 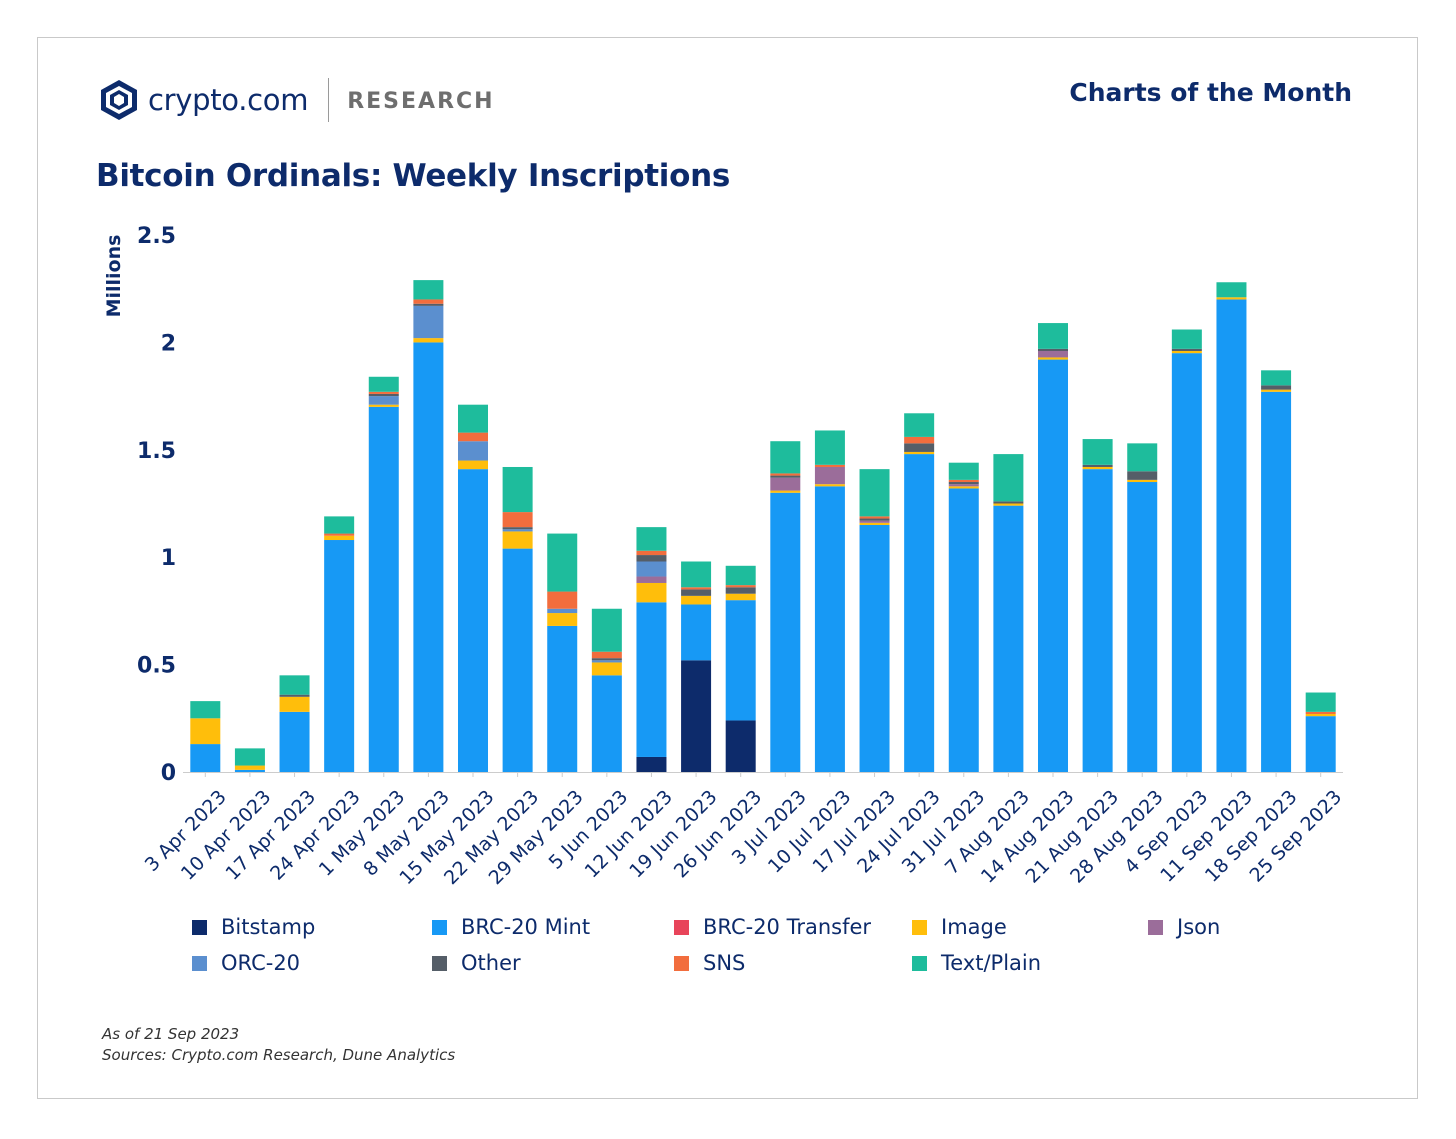 What do you see at coordinates (228, 100) in the screenshot?
I see `brand-name: crypto.com` at bounding box center [228, 100].